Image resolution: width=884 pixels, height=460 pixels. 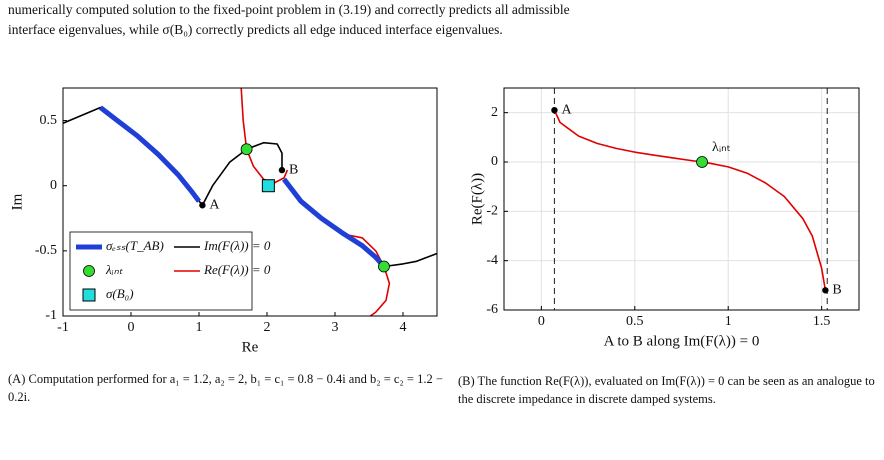 I want to click on y-tick-label: -1, so click(x=51, y=315).